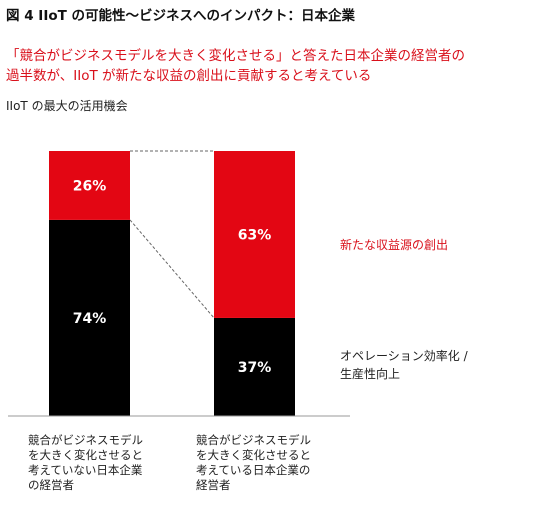 This screenshot has height=508, width=533. I want to click on category-label-0: 競合がビジネスモデル を大きく変化させると 考えていない日本企業 の経営者, so click(103, 463).